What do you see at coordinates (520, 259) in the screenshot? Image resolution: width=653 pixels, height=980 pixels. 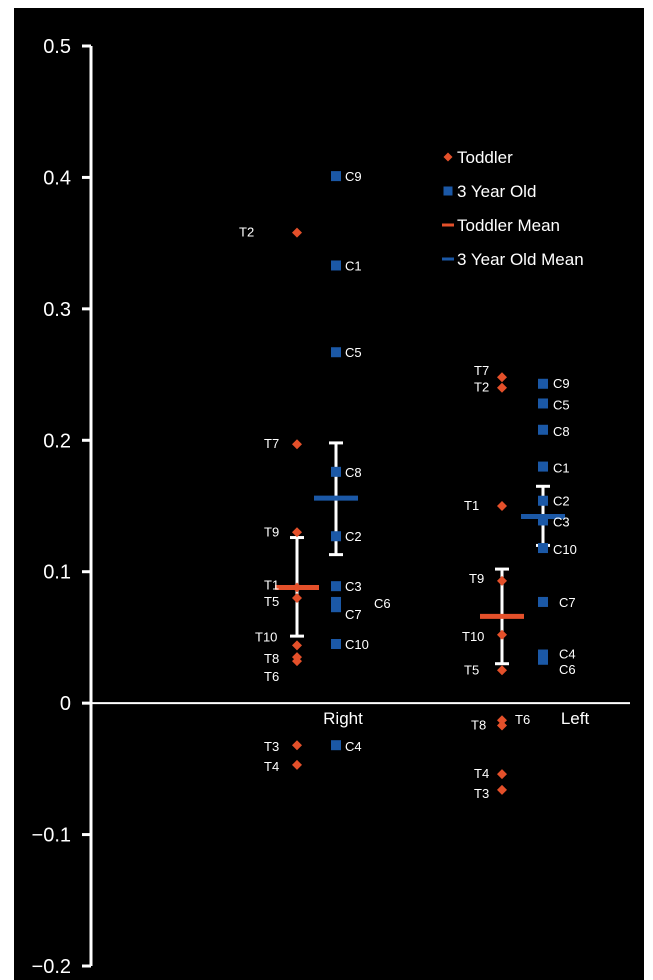 I see `legend-label: 3 Year Old Mean` at bounding box center [520, 259].